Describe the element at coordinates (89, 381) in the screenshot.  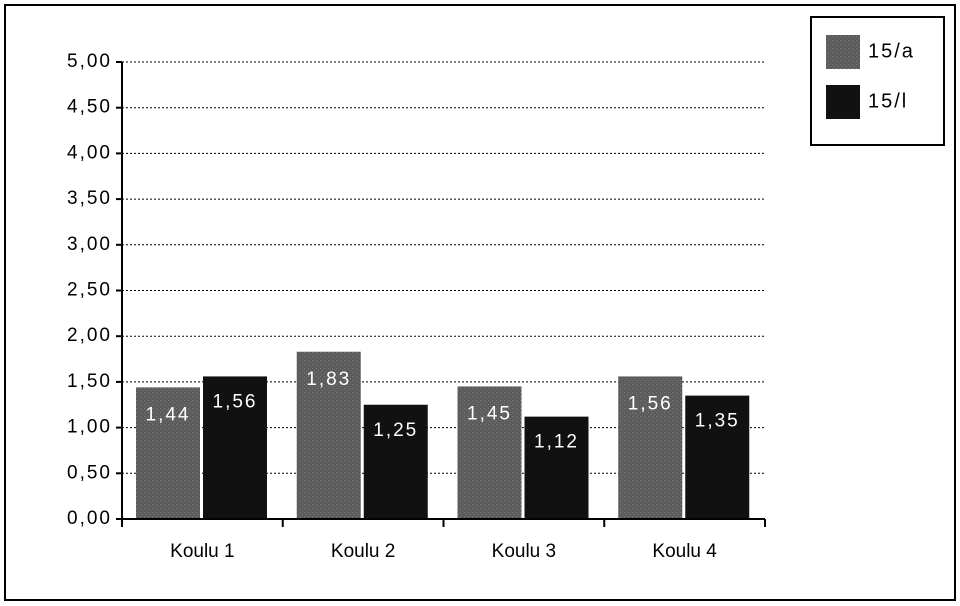
I see `y-tick-label: 1,50` at that location.